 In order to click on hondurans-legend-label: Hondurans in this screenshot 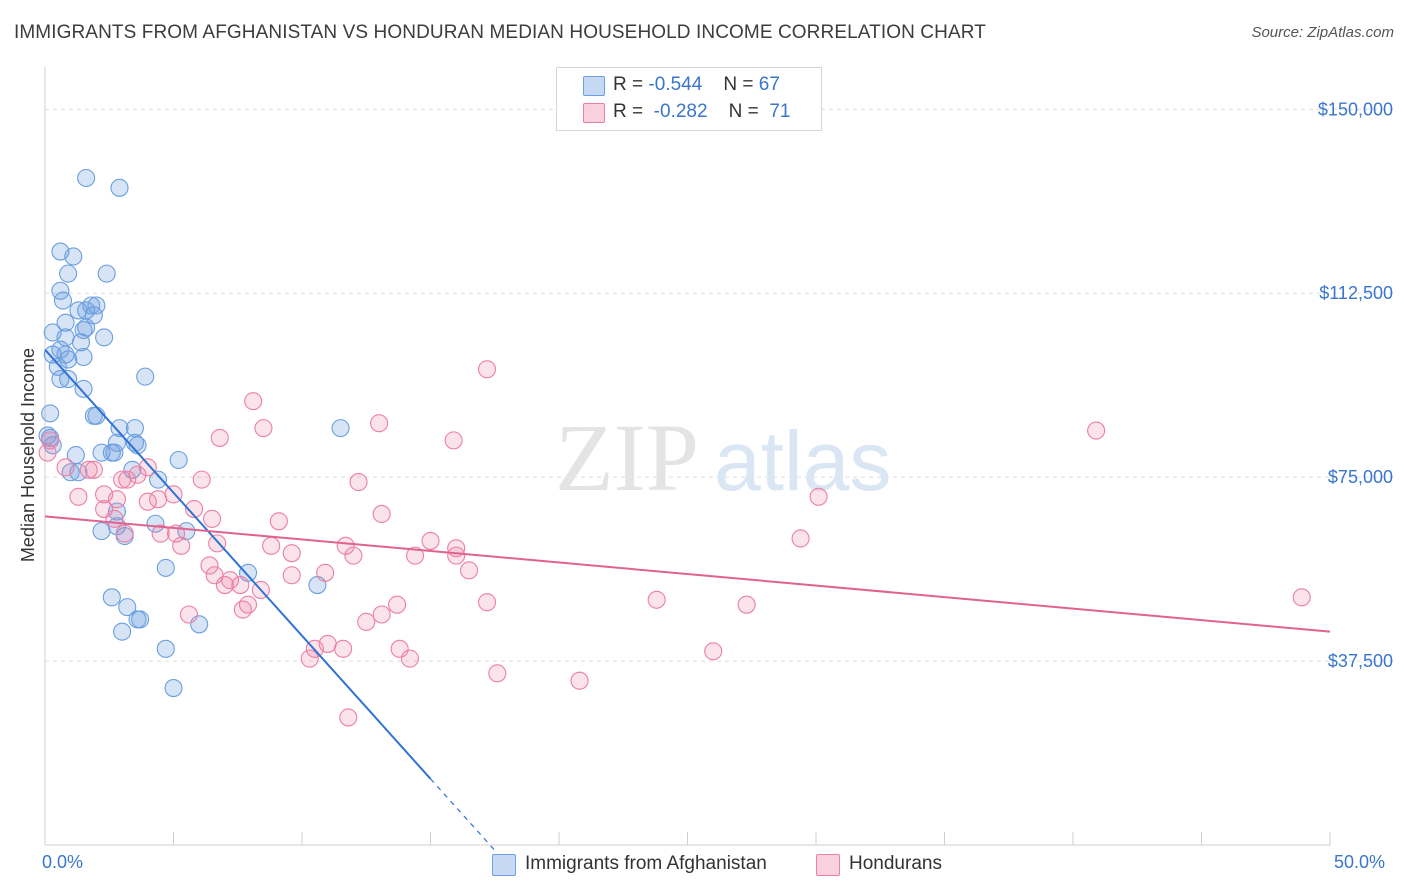, I will do `click(895, 863)`.